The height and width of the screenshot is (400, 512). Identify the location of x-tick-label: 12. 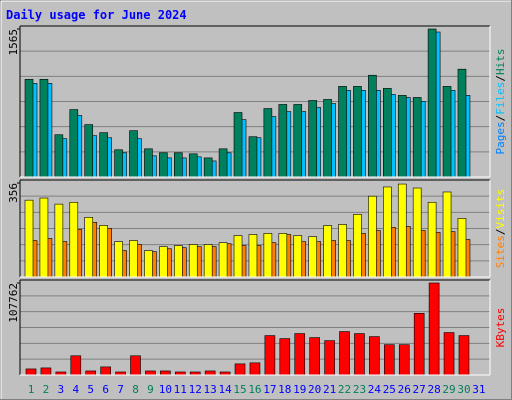
(195, 389).